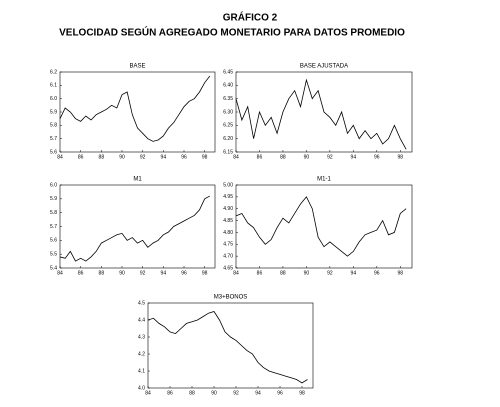 This screenshot has height=407, width=500. I want to click on chart-title: M3+BONOS, so click(231, 298).